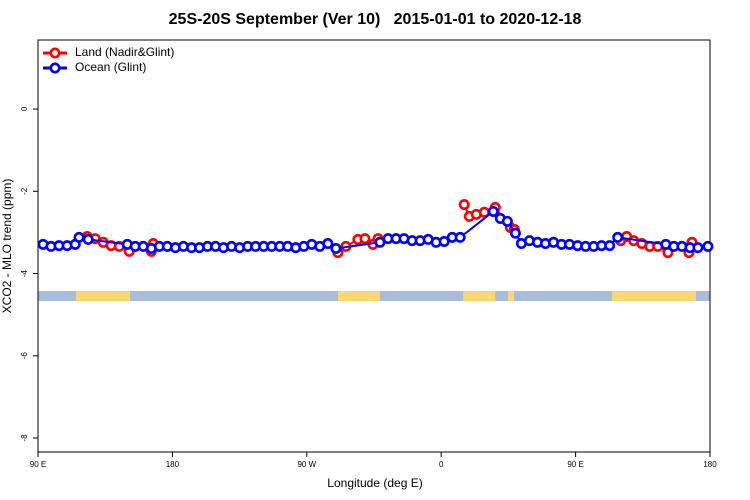 The width and height of the screenshot is (750, 500). What do you see at coordinates (306, 464) in the screenshot?
I see `x-tick-label: 90 W` at bounding box center [306, 464].